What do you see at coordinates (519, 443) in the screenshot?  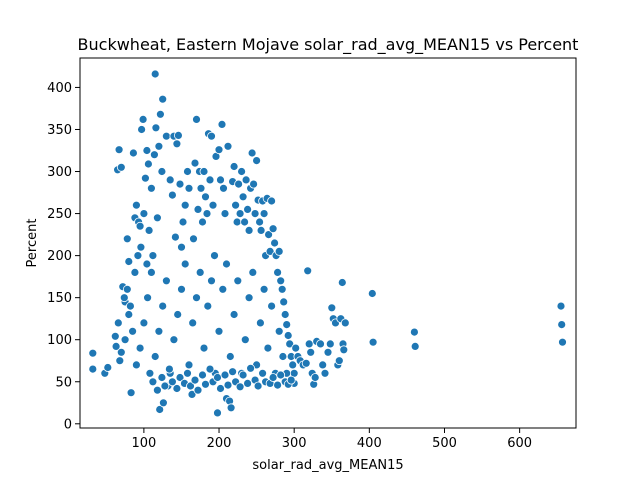 I see `x-tick-label: 600` at bounding box center [519, 443].